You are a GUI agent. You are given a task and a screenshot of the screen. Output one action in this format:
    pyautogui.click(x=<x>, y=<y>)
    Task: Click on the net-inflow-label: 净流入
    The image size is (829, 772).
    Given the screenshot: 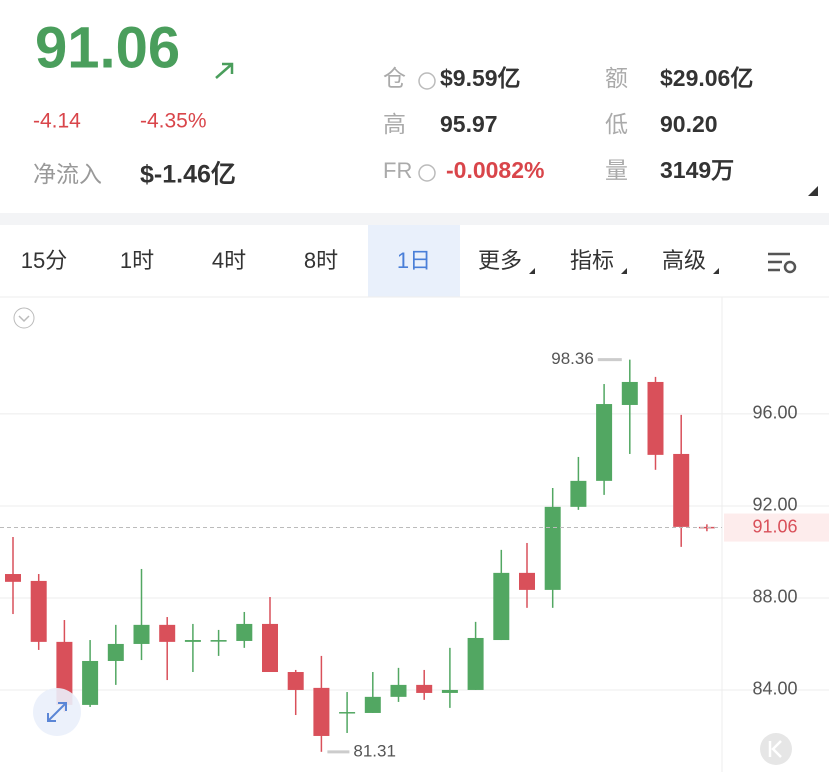 What is the action you would take?
    pyautogui.click(x=67, y=174)
    